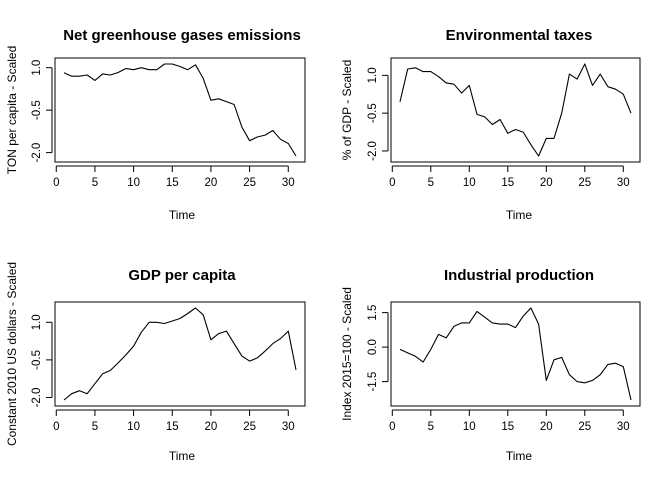 The height and width of the screenshot is (485, 672). Describe the element at coordinates (373, 347) in the screenshot. I see `y-tick-label: 0.0` at that location.